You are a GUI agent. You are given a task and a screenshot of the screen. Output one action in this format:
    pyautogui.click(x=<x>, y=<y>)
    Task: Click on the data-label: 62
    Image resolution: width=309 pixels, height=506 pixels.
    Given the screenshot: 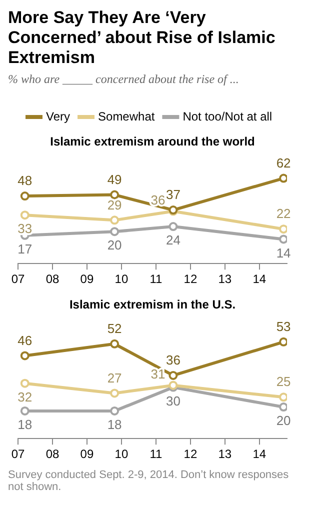 What is the action you would take?
    pyautogui.click(x=283, y=162)
    